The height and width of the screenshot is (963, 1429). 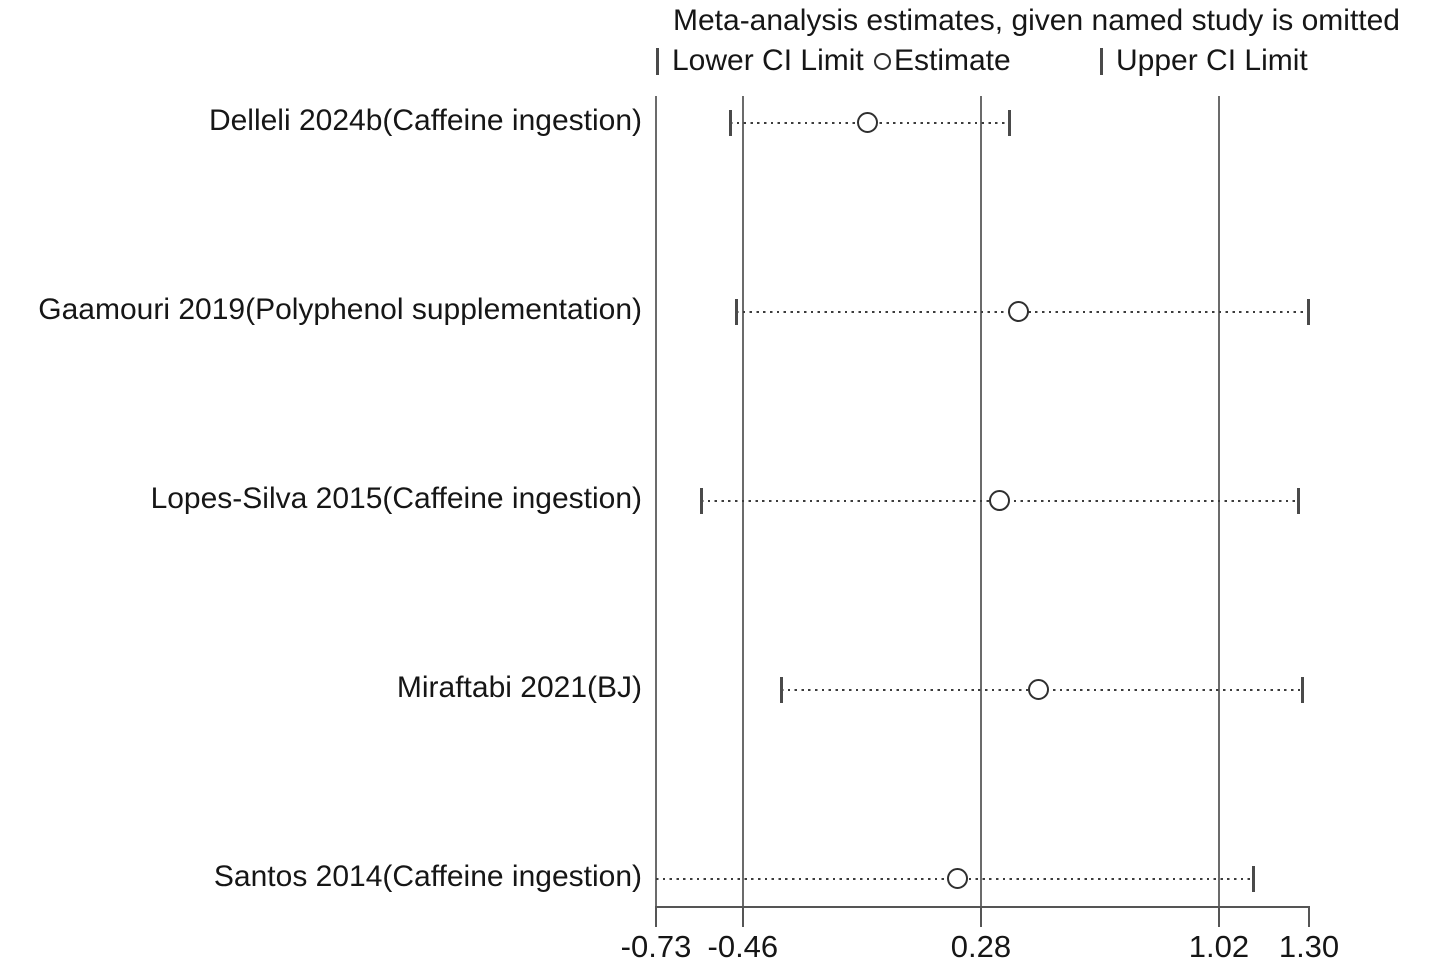 I want to click on x-axis-tick-label: 0.28, so click(x=981, y=946).